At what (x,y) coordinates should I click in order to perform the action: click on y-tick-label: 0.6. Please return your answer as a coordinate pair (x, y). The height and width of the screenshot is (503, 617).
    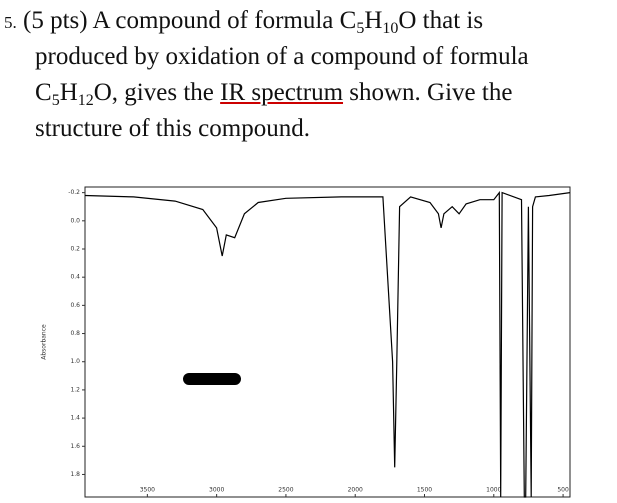
    Looking at the image, I should click on (75, 305).